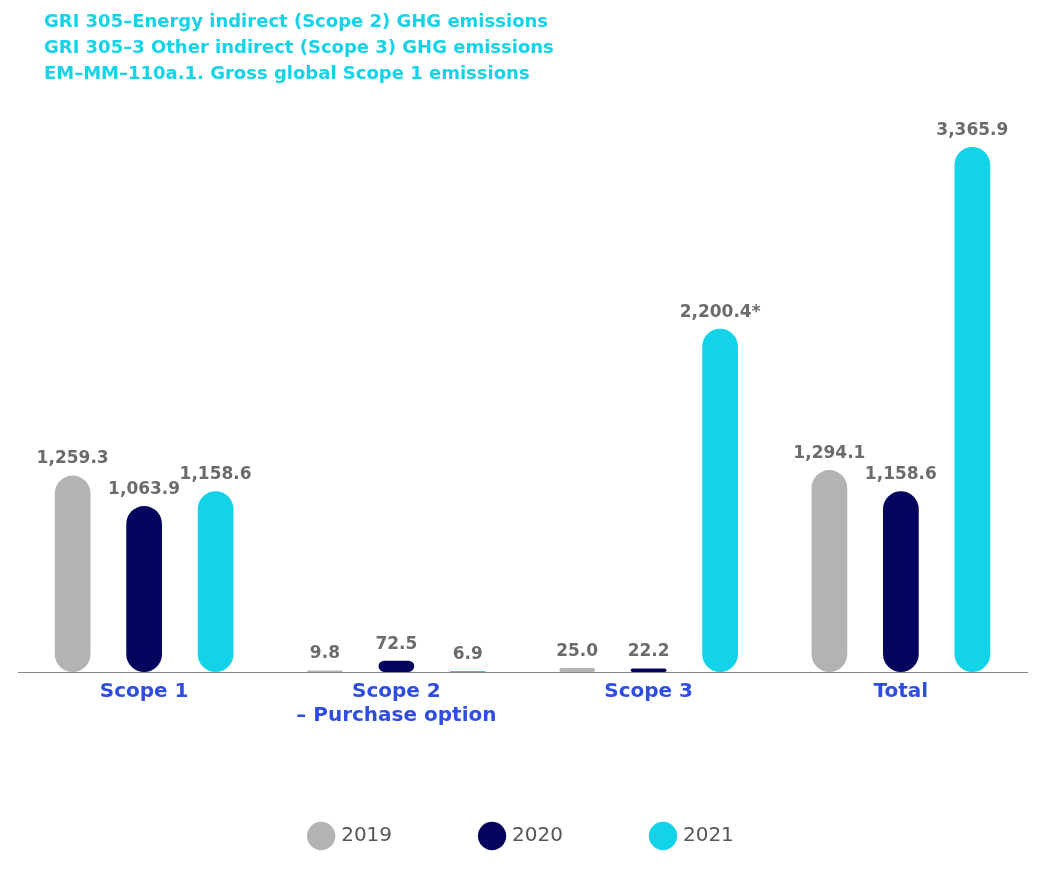  Describe the element at coordinates (648, 650) in the screenshot. I see `data-label: 22.2` at that location.